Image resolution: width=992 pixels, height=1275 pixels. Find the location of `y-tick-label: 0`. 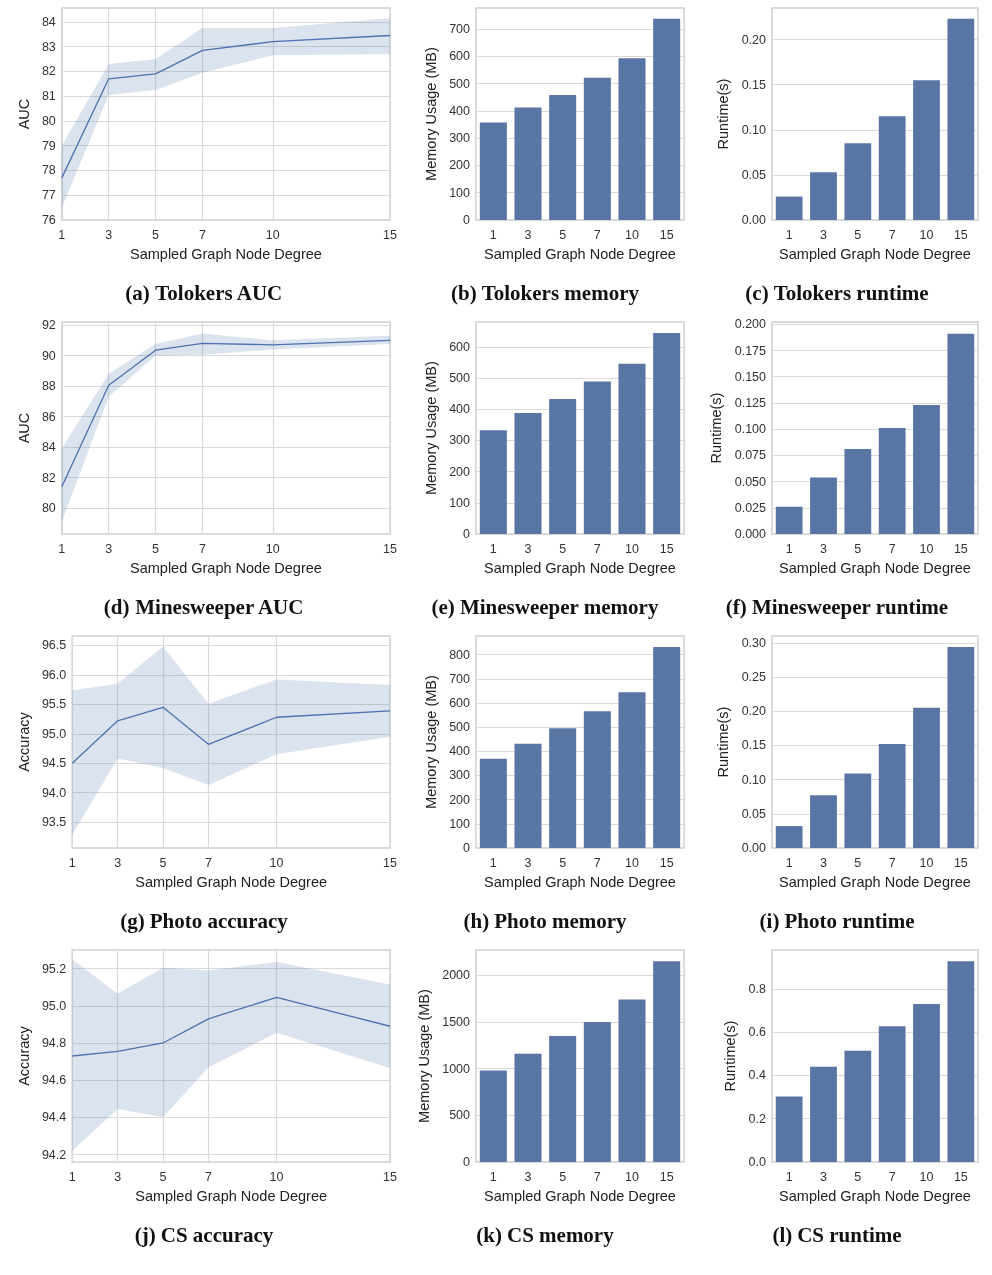

y-tick-label: 0 is located at coordinates (467, 848).